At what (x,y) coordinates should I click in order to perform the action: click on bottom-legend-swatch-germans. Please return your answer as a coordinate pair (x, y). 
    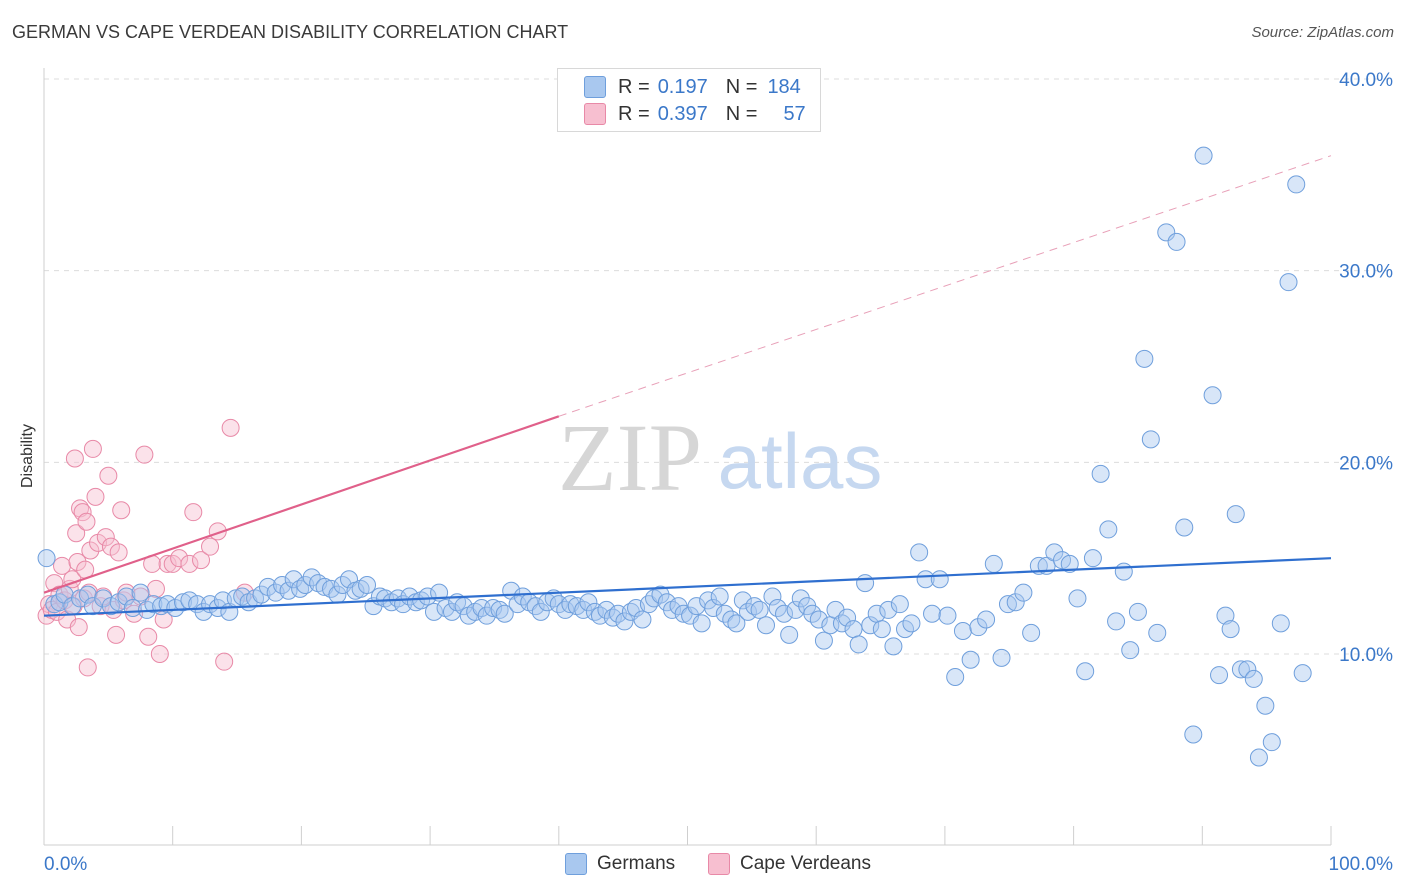
    Looking at the image, I should click on (576, 864).